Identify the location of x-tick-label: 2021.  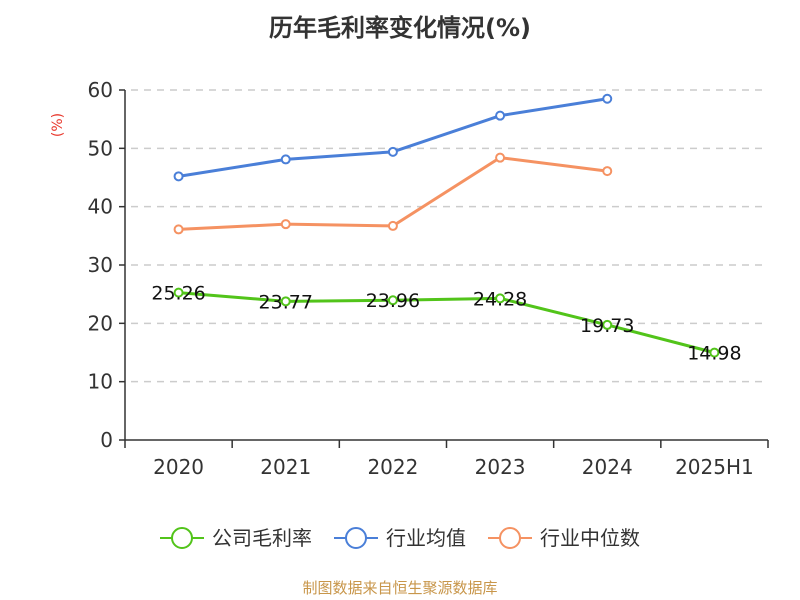
(285, 467).